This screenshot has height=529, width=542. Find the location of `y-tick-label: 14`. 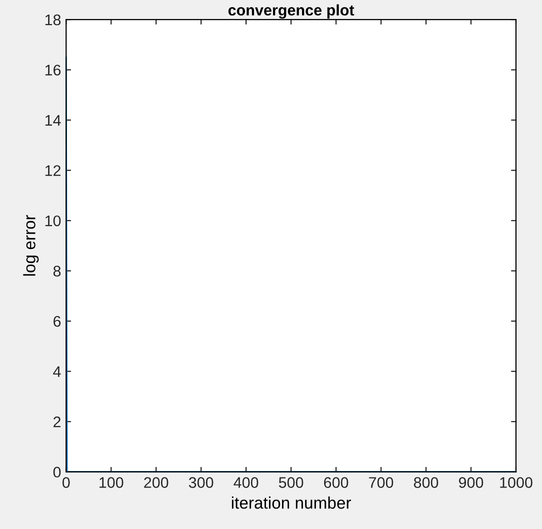

y-tick-label: 14 is located at coordinates (53, 120).